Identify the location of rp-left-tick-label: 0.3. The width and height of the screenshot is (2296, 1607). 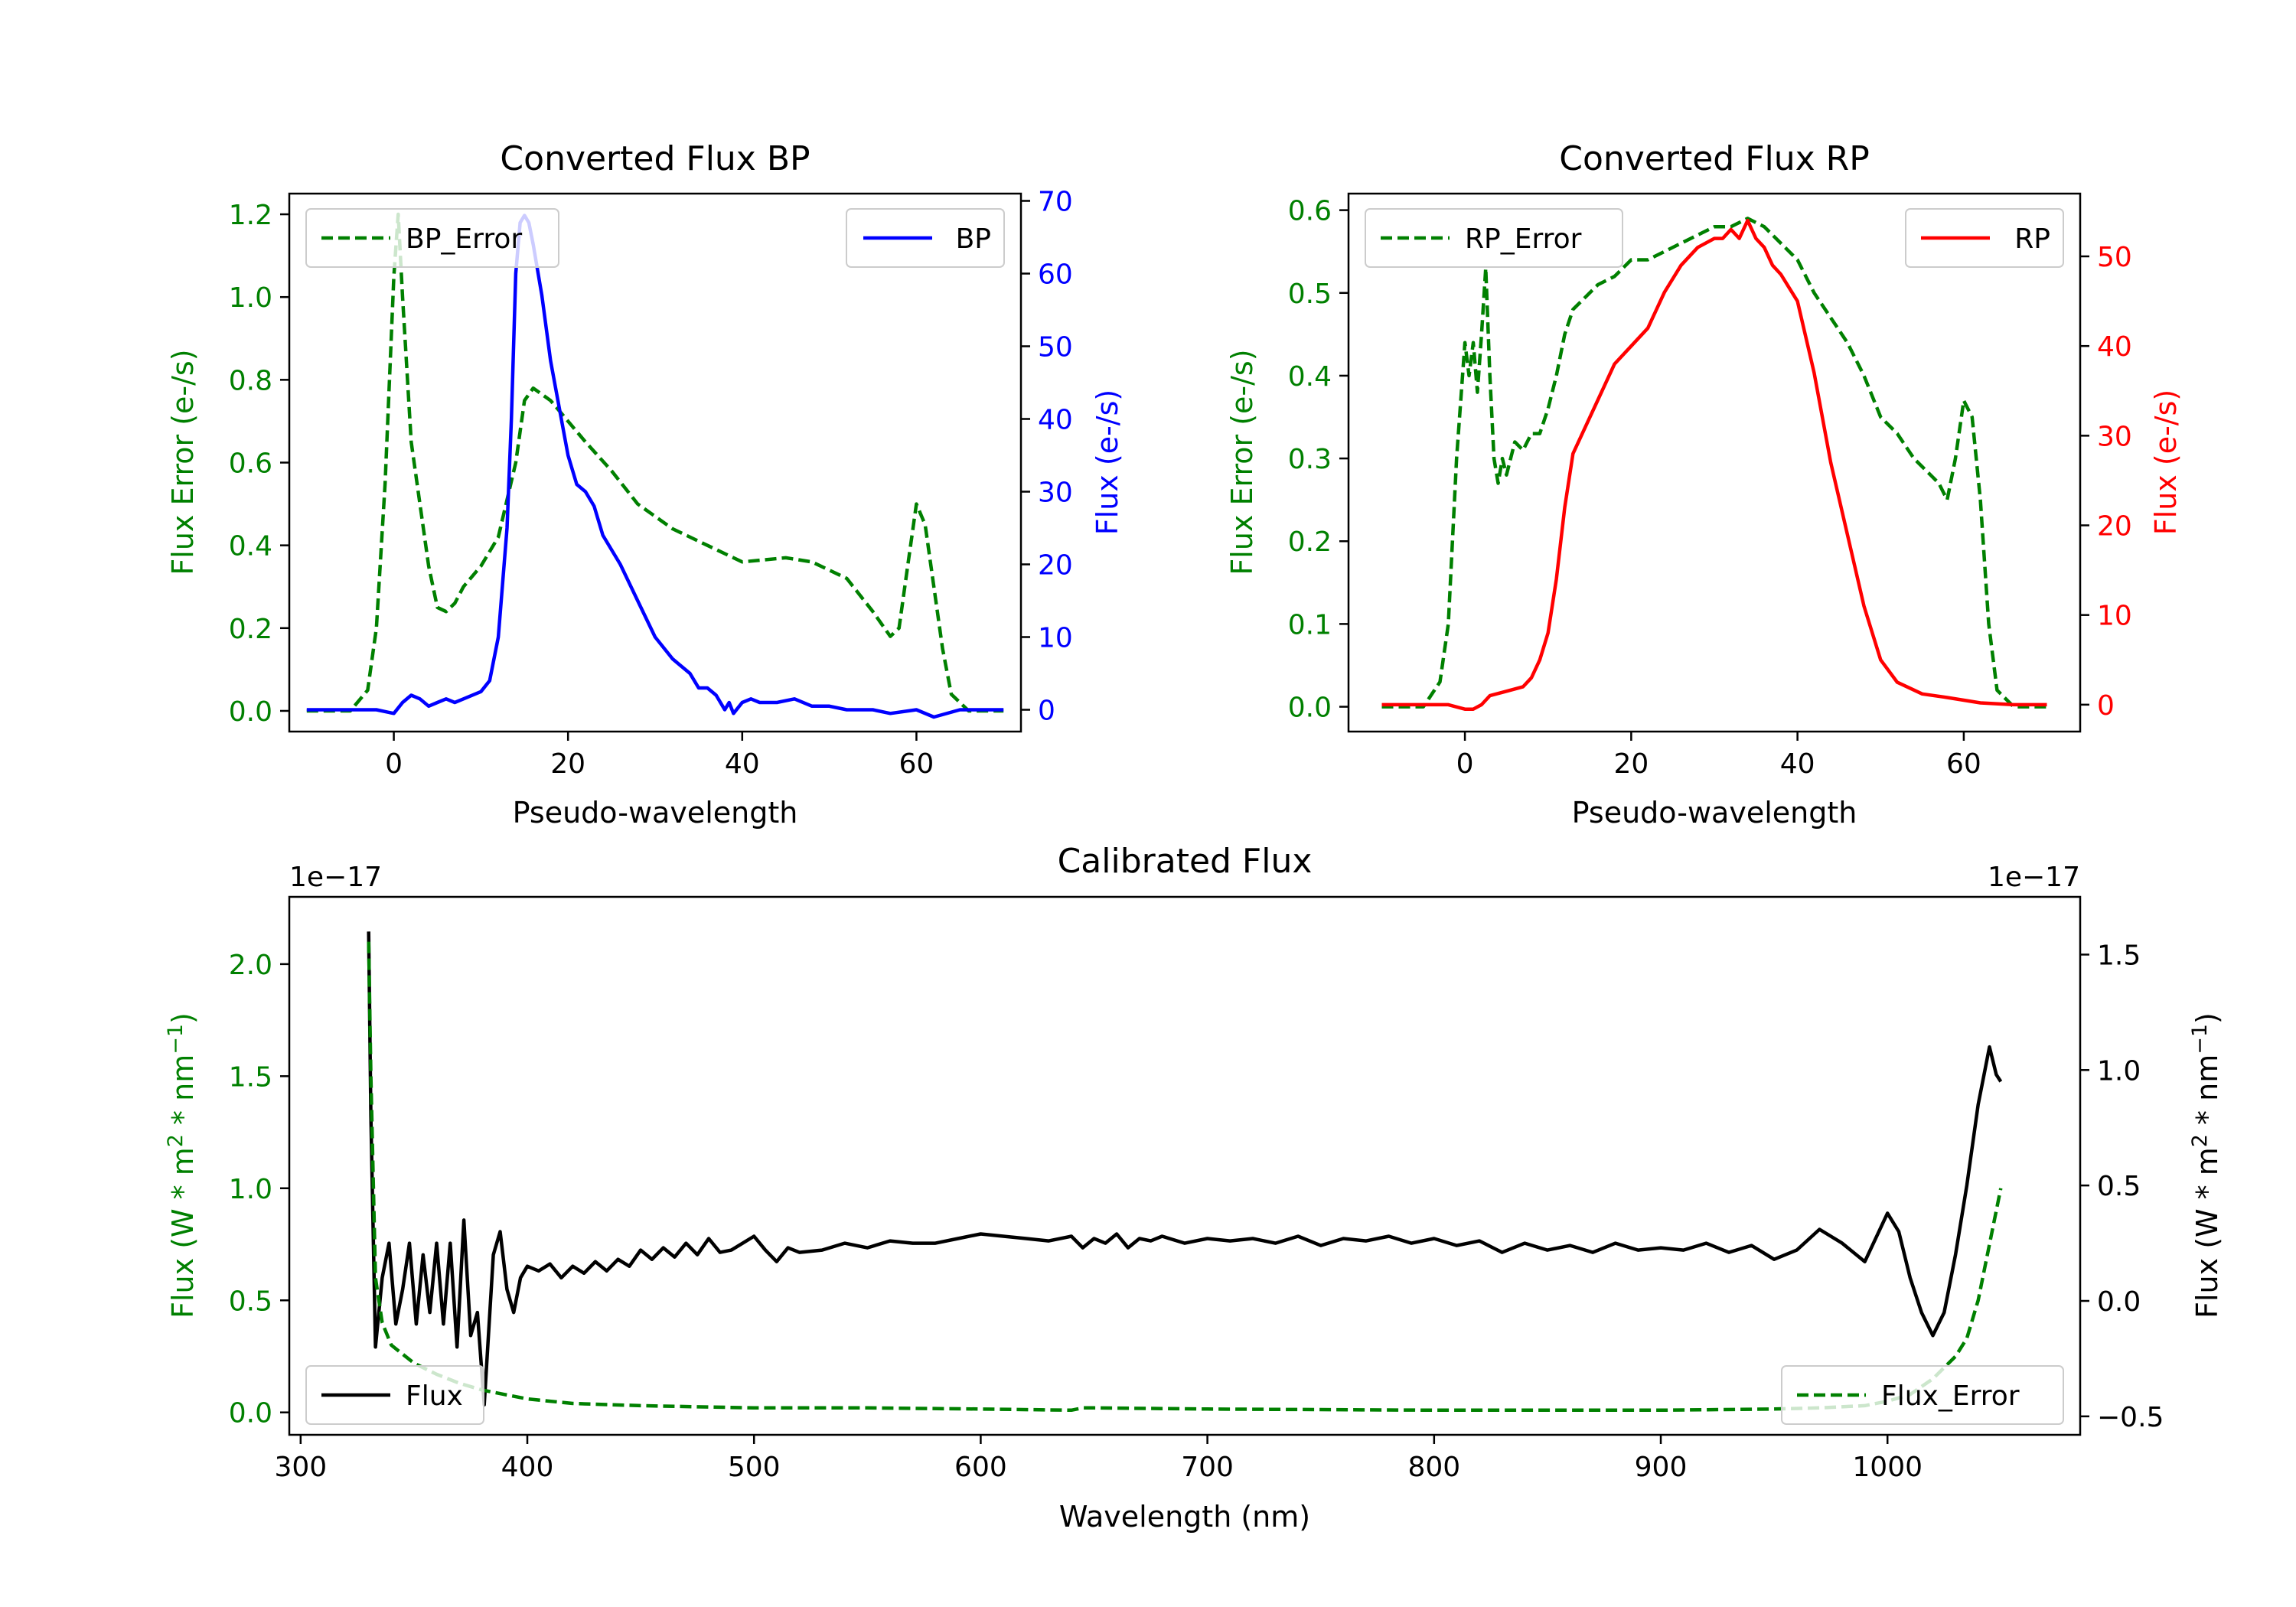
(1310, 460).